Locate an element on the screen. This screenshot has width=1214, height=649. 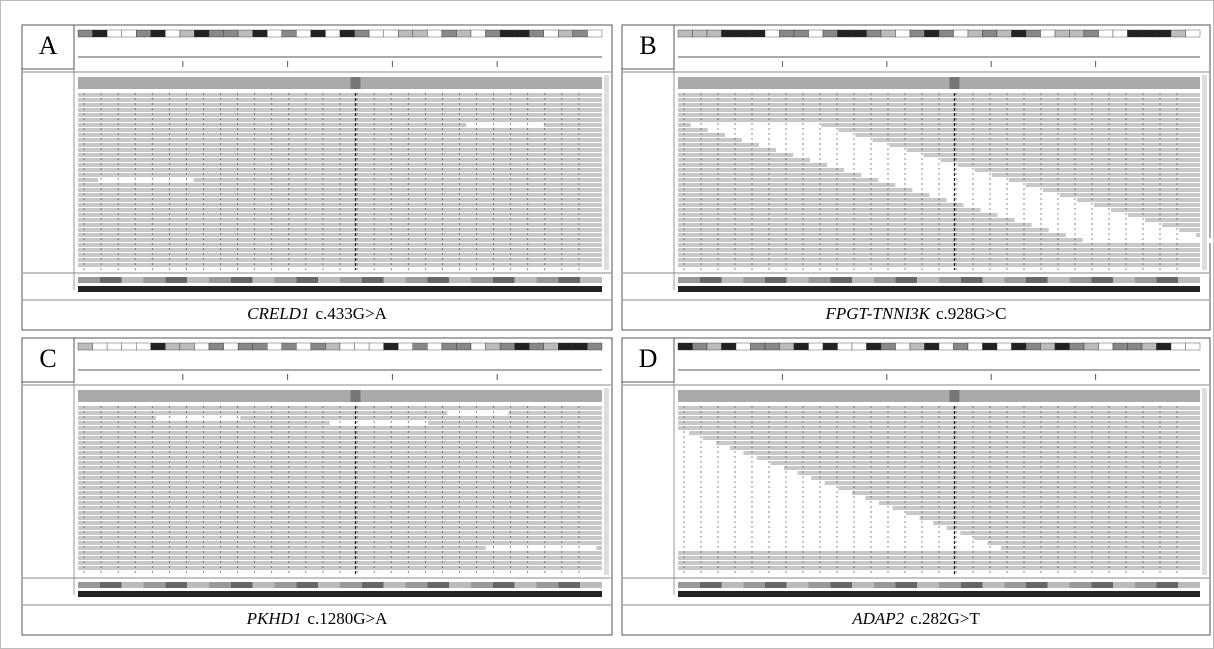
panel-label: D is located at coordinates (648, 358).